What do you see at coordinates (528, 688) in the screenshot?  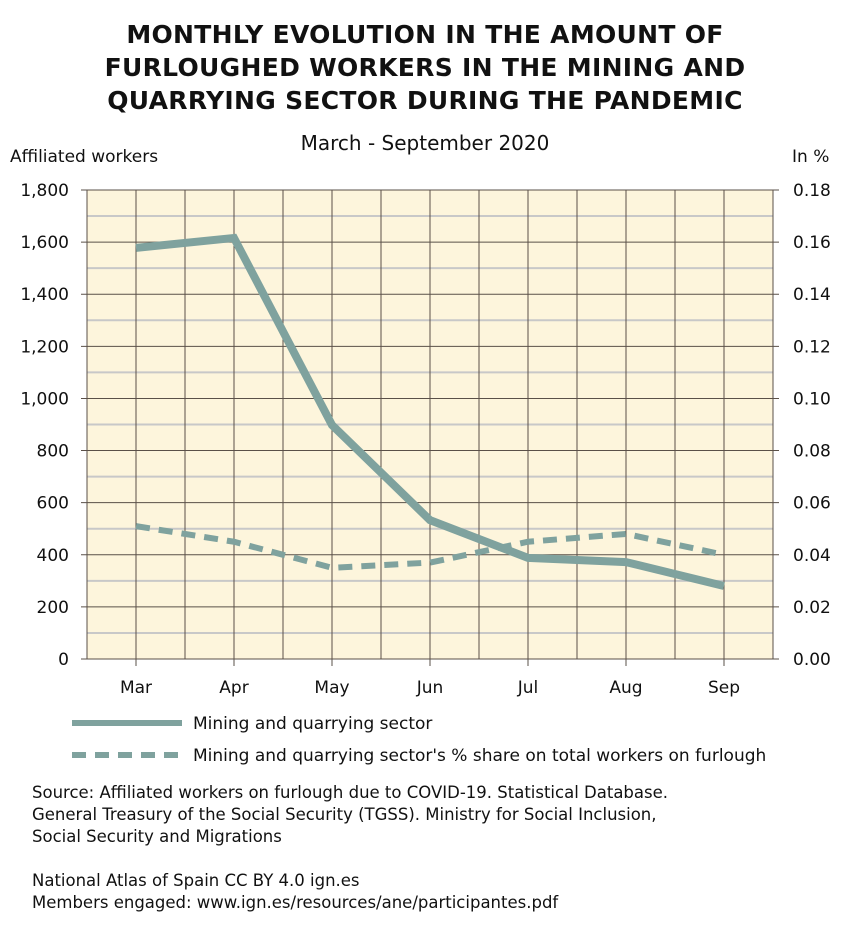 I see `x-tick-label: Jul` at bounding box center [528, 688].